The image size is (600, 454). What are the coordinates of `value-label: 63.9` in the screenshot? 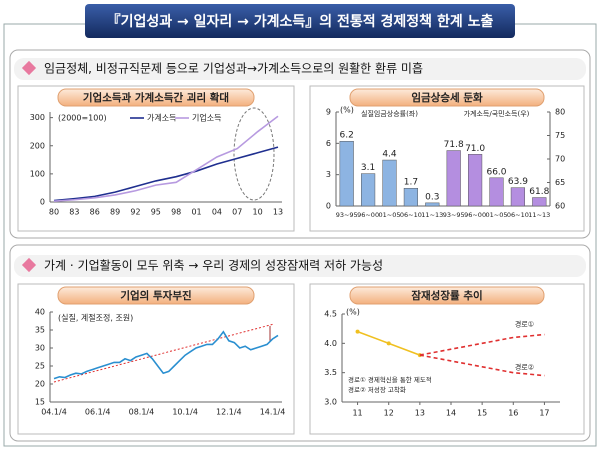 It's located at (518, 182).